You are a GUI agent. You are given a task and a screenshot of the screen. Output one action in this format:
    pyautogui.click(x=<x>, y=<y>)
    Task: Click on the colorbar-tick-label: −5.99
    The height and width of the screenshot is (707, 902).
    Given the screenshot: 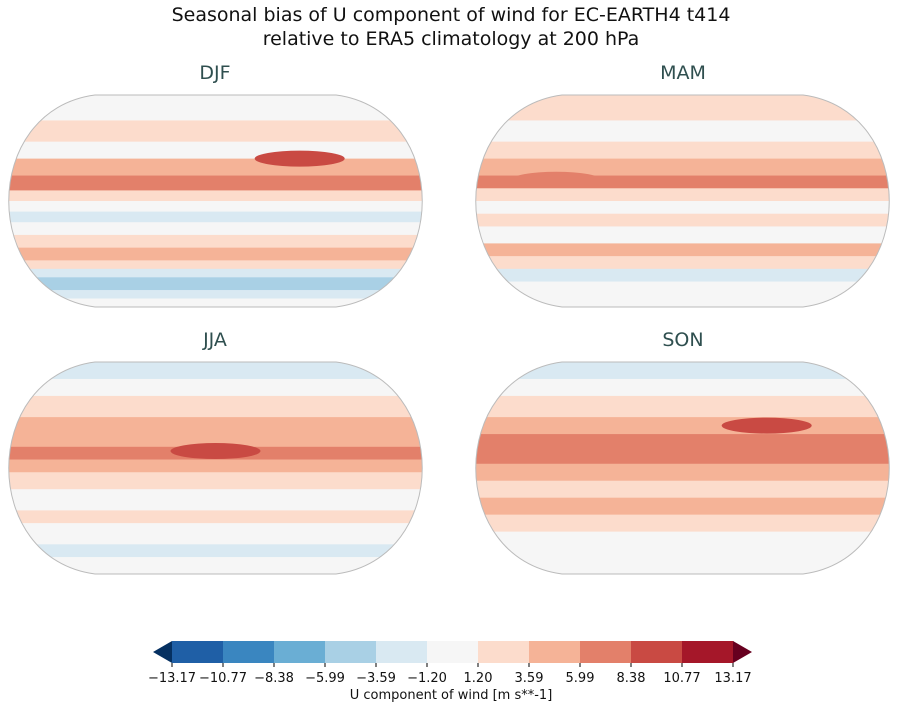 What is the action you would take?
    pyautogui.click(x=325, y=678)
    